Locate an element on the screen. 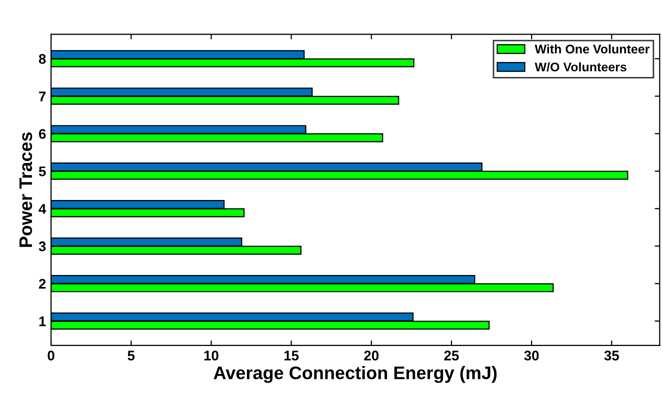  y-tick-label: 5 is located at coordinates (42, 171).